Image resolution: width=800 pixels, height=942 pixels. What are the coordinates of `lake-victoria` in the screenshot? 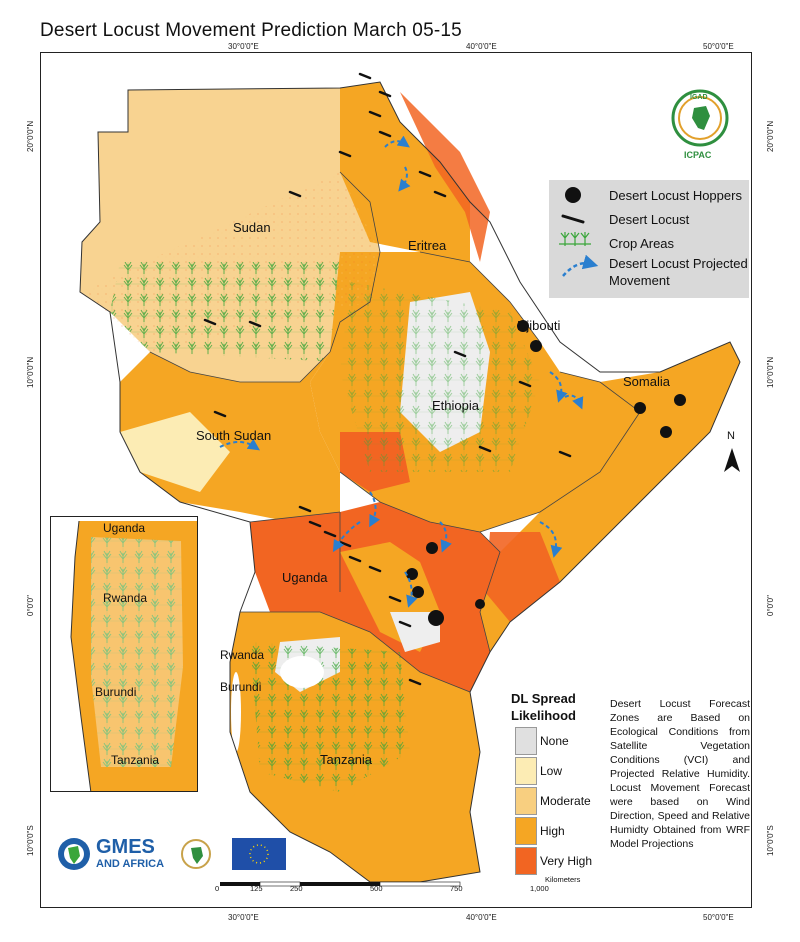 It's located at (302, 672).